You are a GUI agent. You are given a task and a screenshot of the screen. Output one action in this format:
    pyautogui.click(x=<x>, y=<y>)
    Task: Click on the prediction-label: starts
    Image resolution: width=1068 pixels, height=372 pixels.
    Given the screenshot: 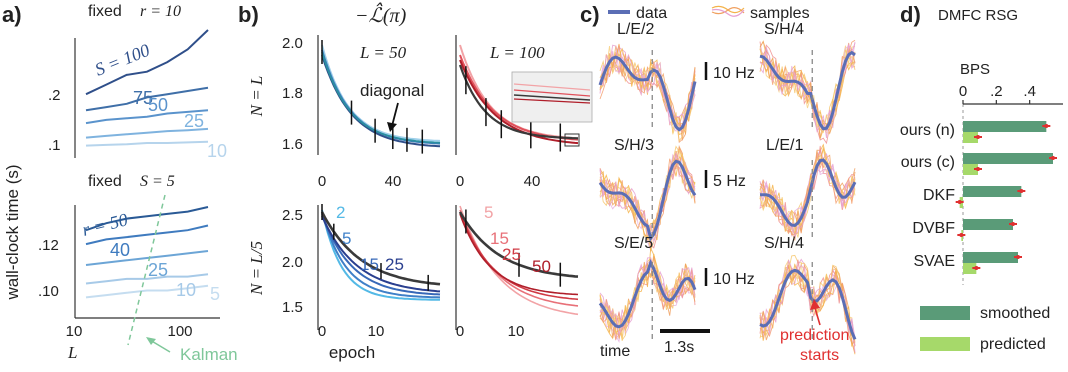 What is the action you would take?
    pyautogui.click(x=819, y=355)
    